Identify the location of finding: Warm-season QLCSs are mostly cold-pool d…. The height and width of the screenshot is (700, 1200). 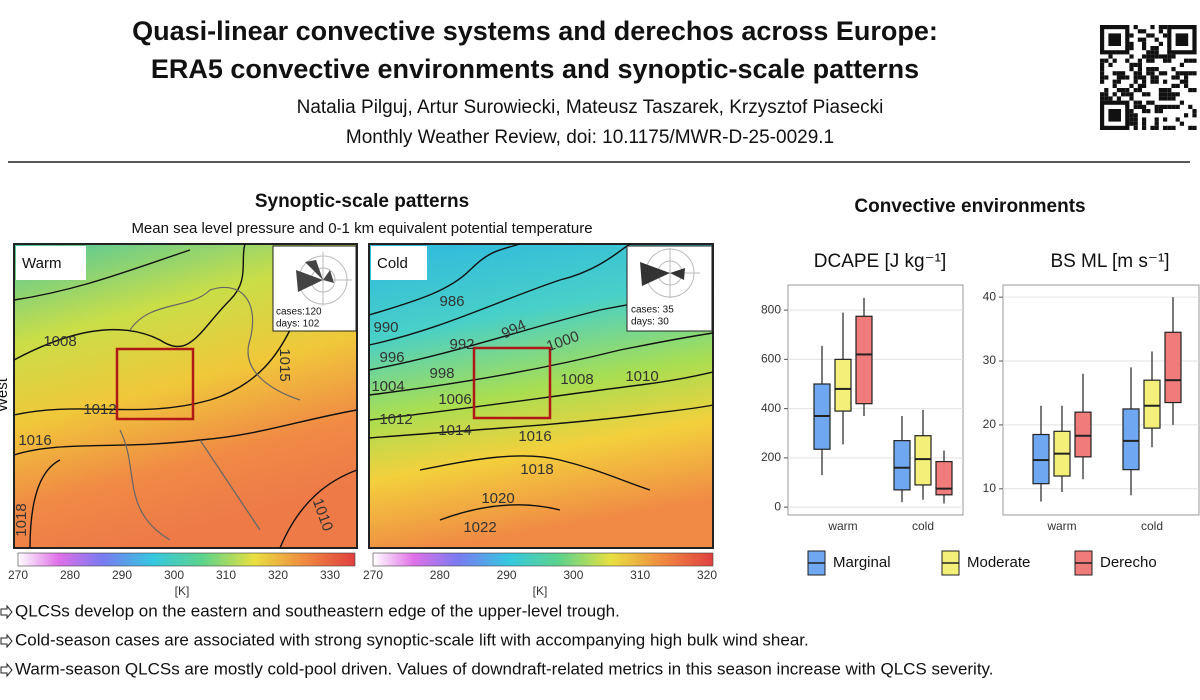
(504, 668).